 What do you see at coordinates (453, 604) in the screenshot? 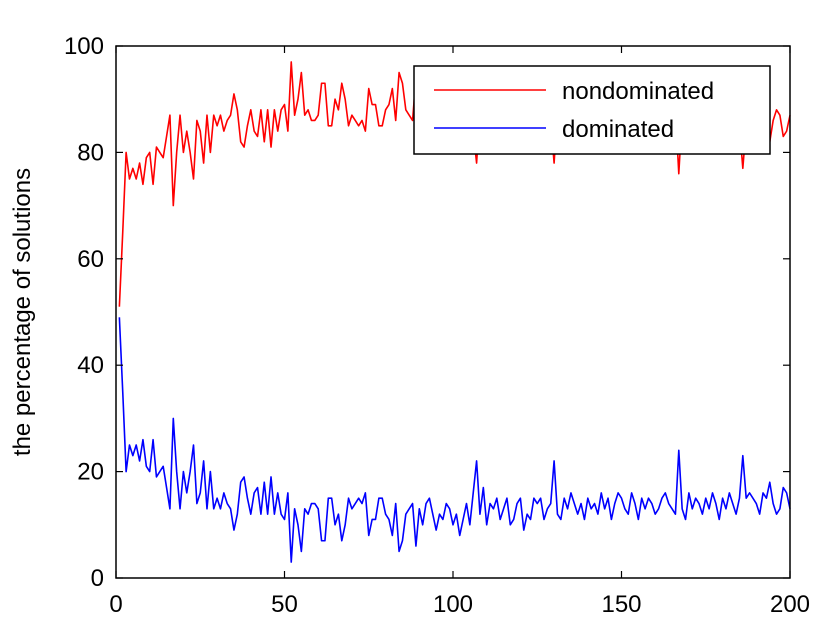
I see `x-tick-label-100: 100` at bounding box center [453, 604].